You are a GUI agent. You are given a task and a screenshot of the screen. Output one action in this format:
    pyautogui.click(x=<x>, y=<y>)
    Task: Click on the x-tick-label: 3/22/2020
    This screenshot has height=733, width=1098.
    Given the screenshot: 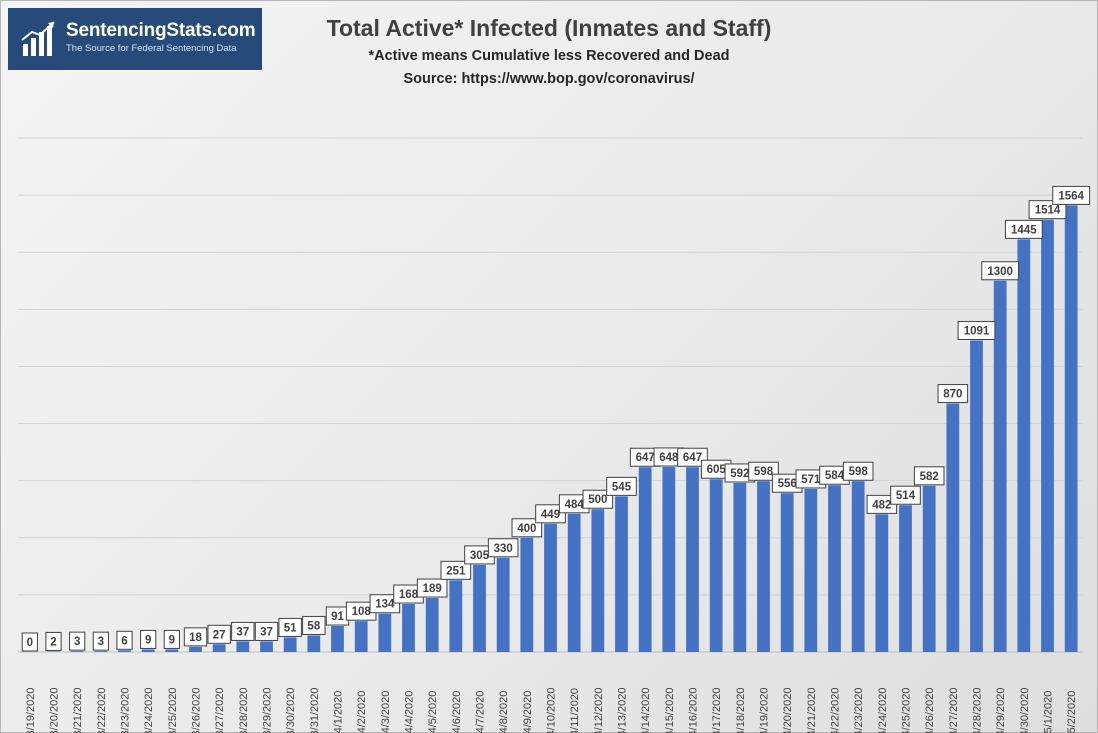 What is the action you would take?
    pyautogui.click(x=102, y=710)
    